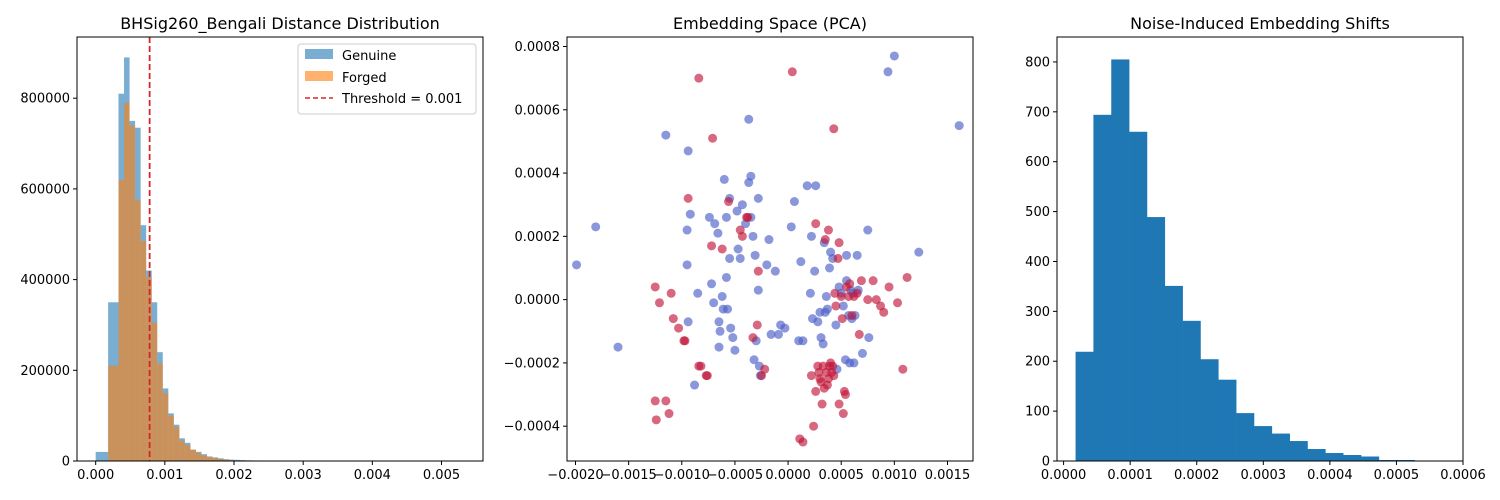 This screenshot has width=1500, height=500. What do you see at coordinates (532, 427) in the screenshot?
I see `y-tick-label: −0.0004` at bounding box center [532, 427].